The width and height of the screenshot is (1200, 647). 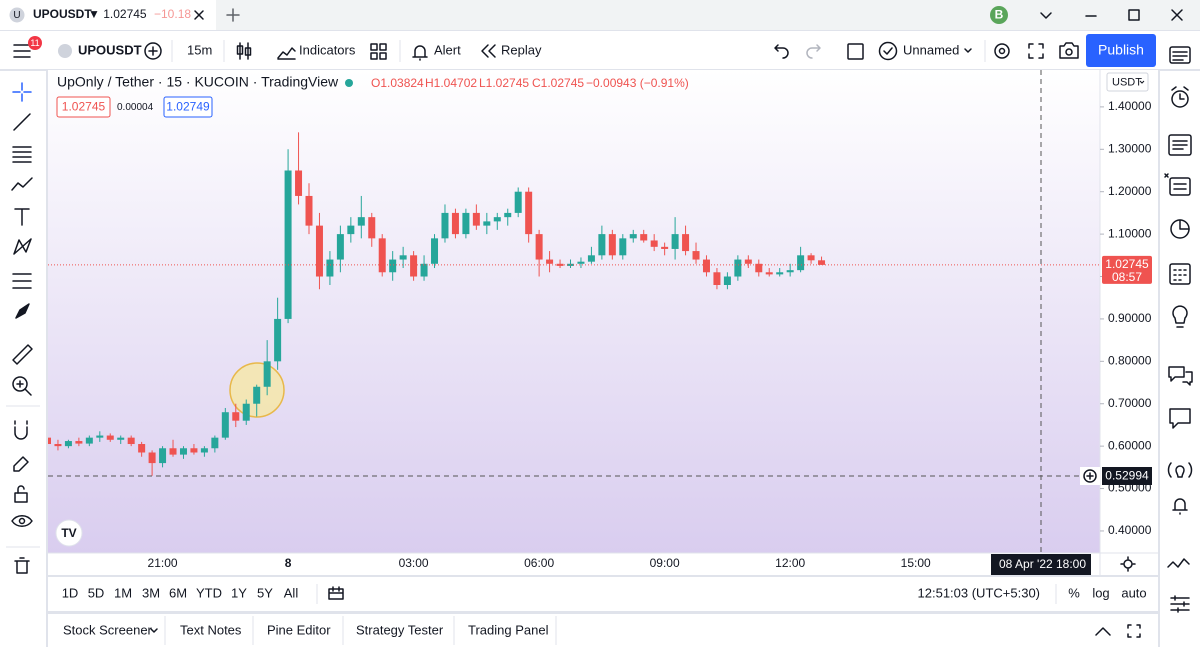 I want to click on range-button: 5D, so click(x=96, y=592).